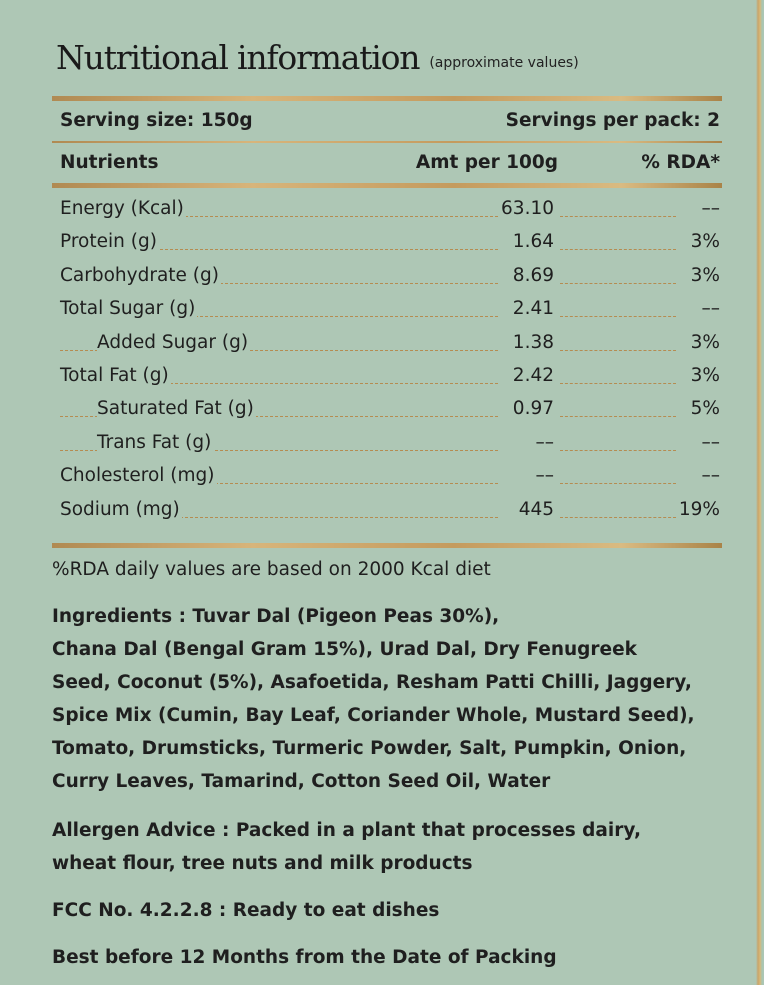 The height and width of the screenshot is (985, 764). I want to click on nutrient-row: Cholesterol (mg) –– ––, so click(390, 480).